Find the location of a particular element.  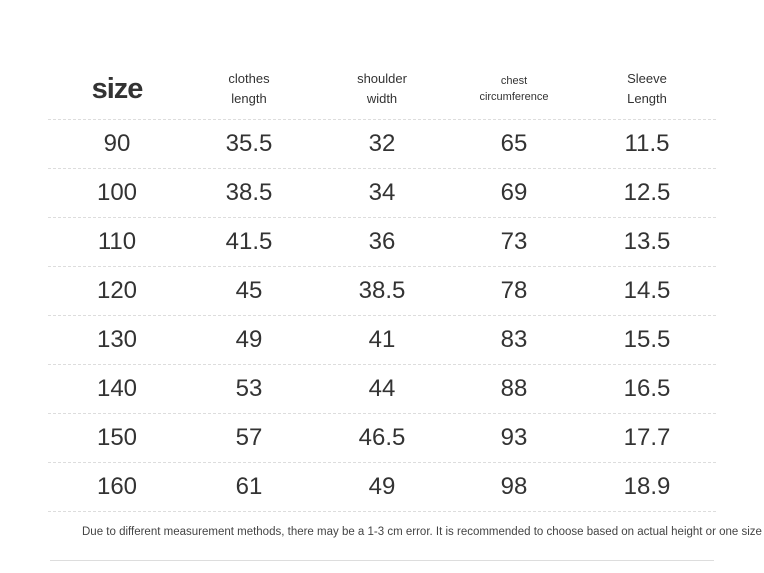

header-text: clothes is located at coordinates (249, 78).